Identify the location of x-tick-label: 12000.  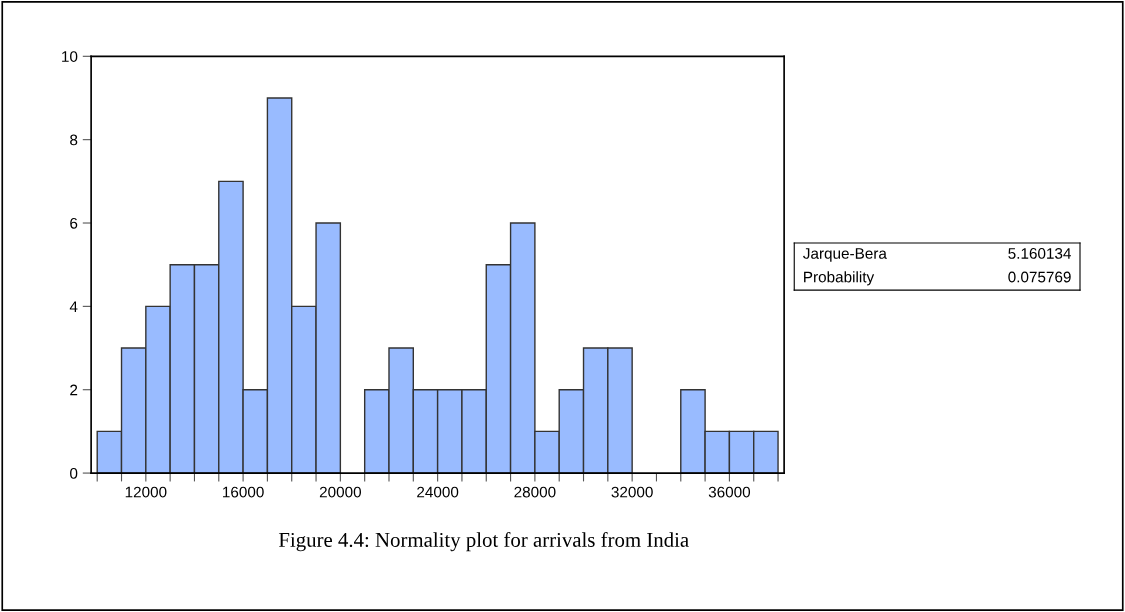
(146, 492).